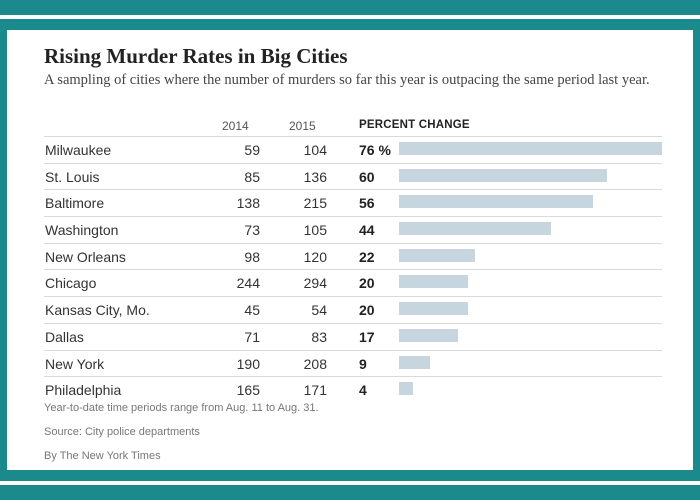  I want to click on city-label: Milwaukee, so click(78, 150).